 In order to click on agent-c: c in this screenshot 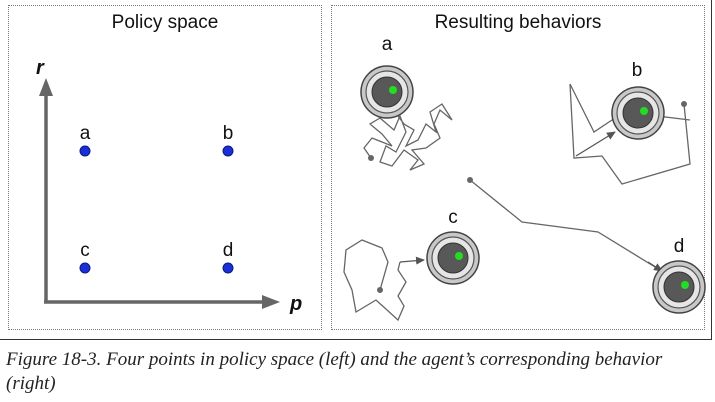, I will do `click(453, 246)`.